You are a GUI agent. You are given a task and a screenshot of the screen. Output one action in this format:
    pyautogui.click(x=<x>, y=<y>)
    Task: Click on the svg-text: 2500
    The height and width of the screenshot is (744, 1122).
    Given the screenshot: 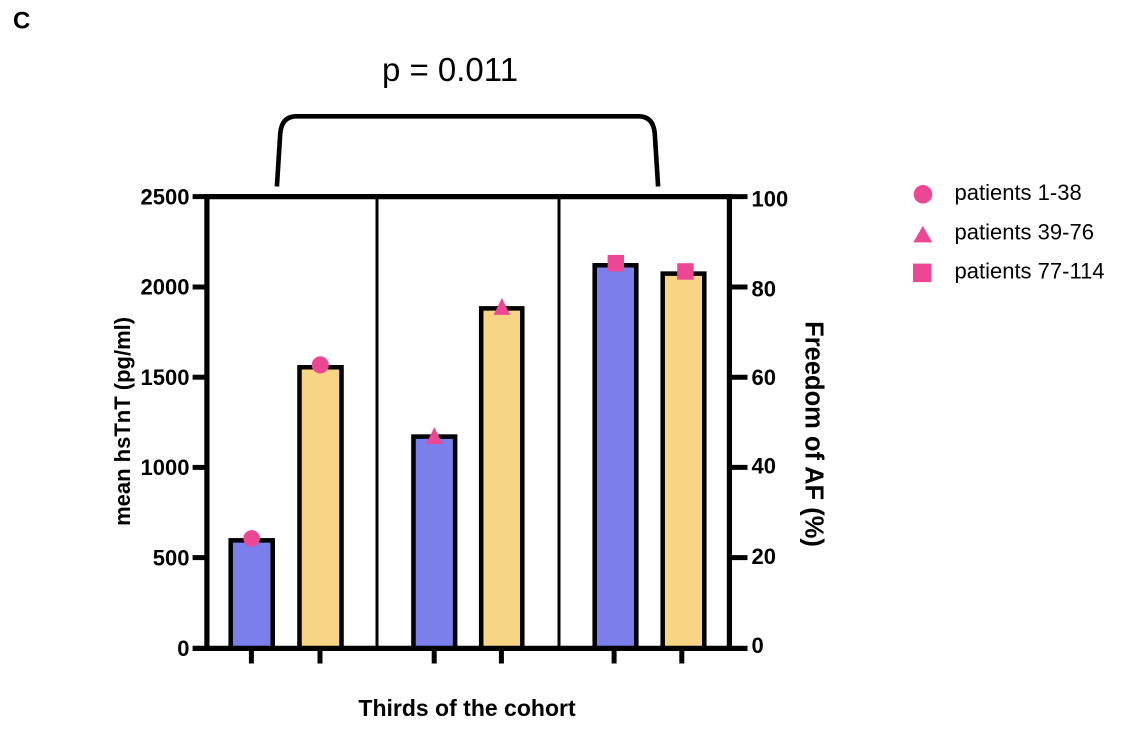 What is the action you would take?
    pyautogui.click(x=165, y=196)
    